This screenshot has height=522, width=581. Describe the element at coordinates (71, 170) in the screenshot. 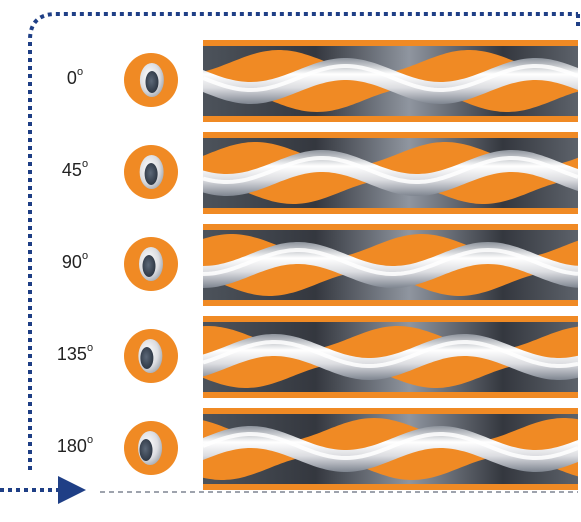

I see `angle-value: 45` at that location.